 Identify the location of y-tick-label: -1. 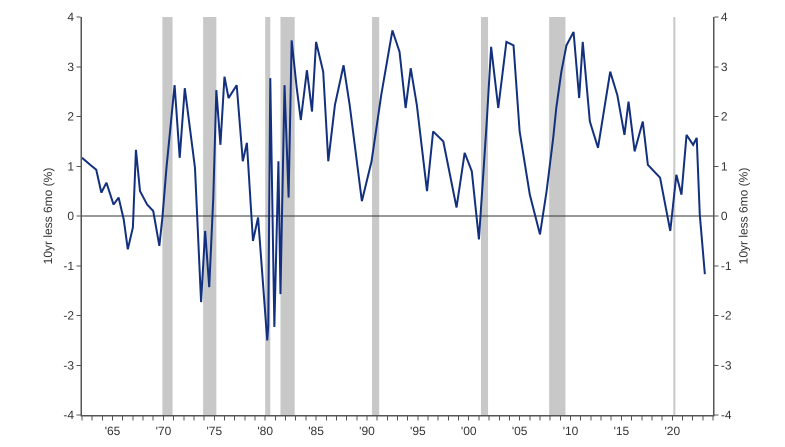
(68, 265).